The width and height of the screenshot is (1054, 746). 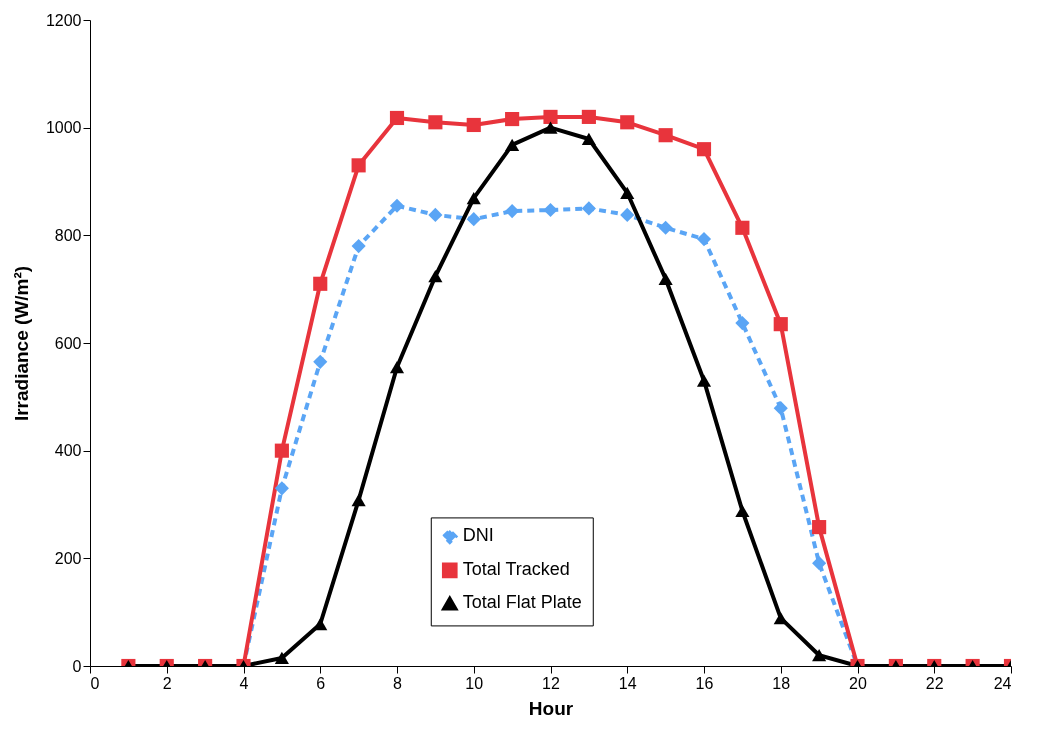 What do you see at coordinates (551, 683) in the screenshot?
I see `x-tick-label: 12` at bounding box center [551, 683].